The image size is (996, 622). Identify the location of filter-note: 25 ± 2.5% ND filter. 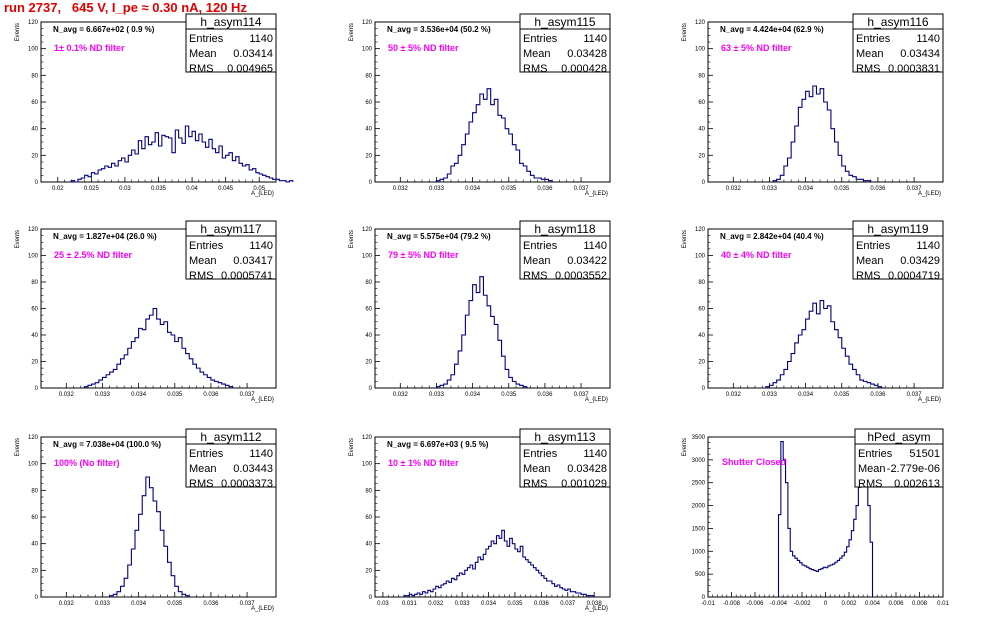
(93, 255).